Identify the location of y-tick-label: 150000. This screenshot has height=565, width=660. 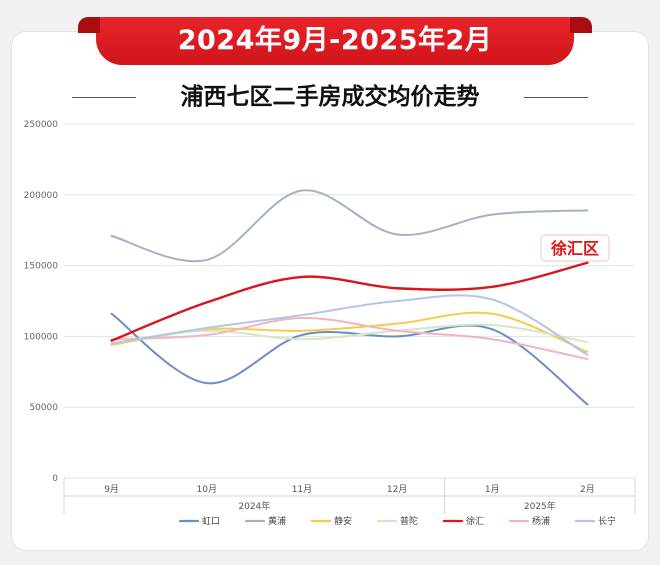
(41, 267).